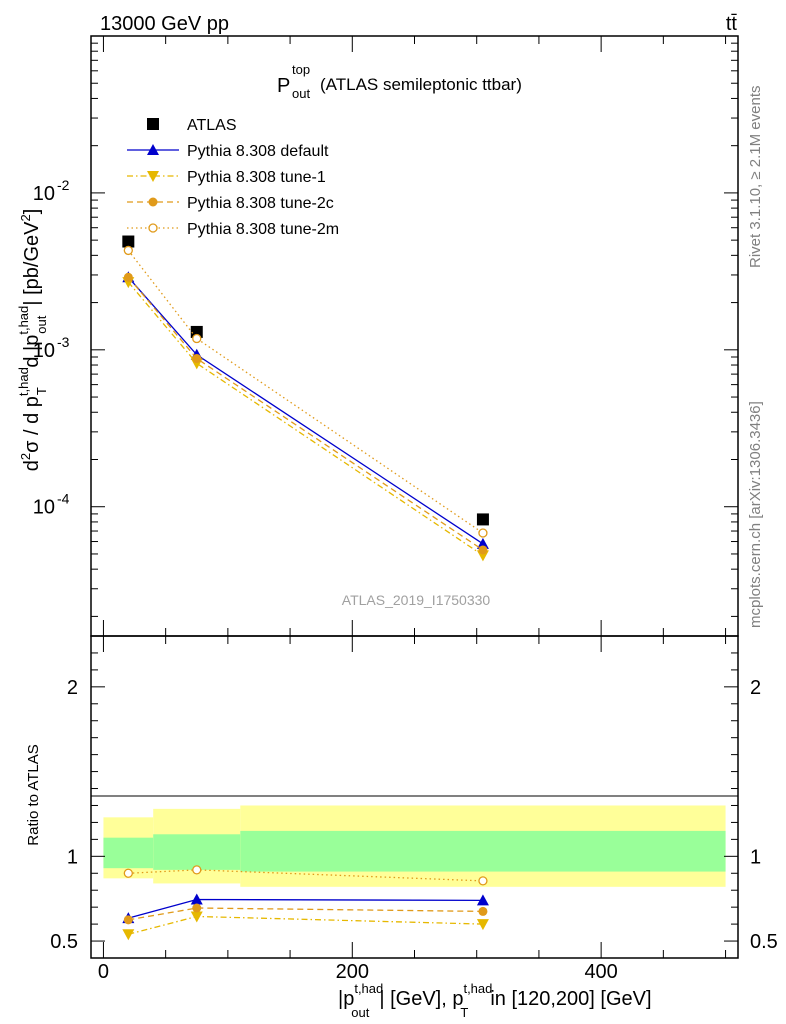 This screenshot has height=1024, width=786. I want to click on main-series-layer, so click(305, 398).